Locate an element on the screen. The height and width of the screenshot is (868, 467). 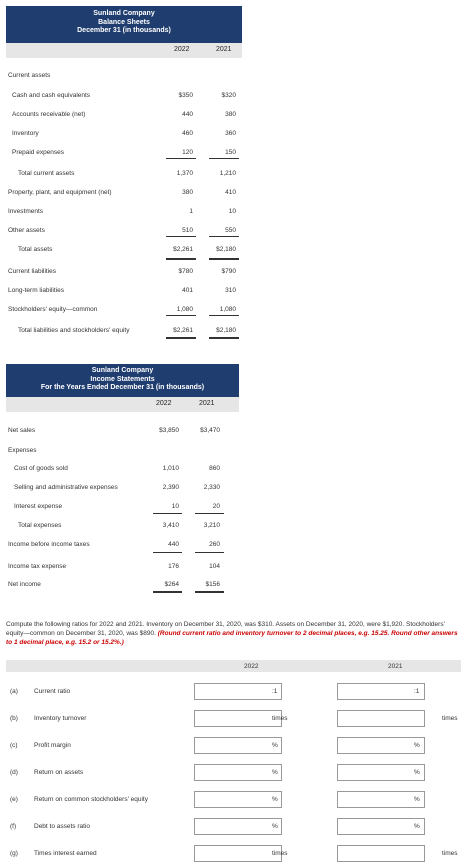
ratio-year-2022: 2022 is located at coordinates (251, 666).